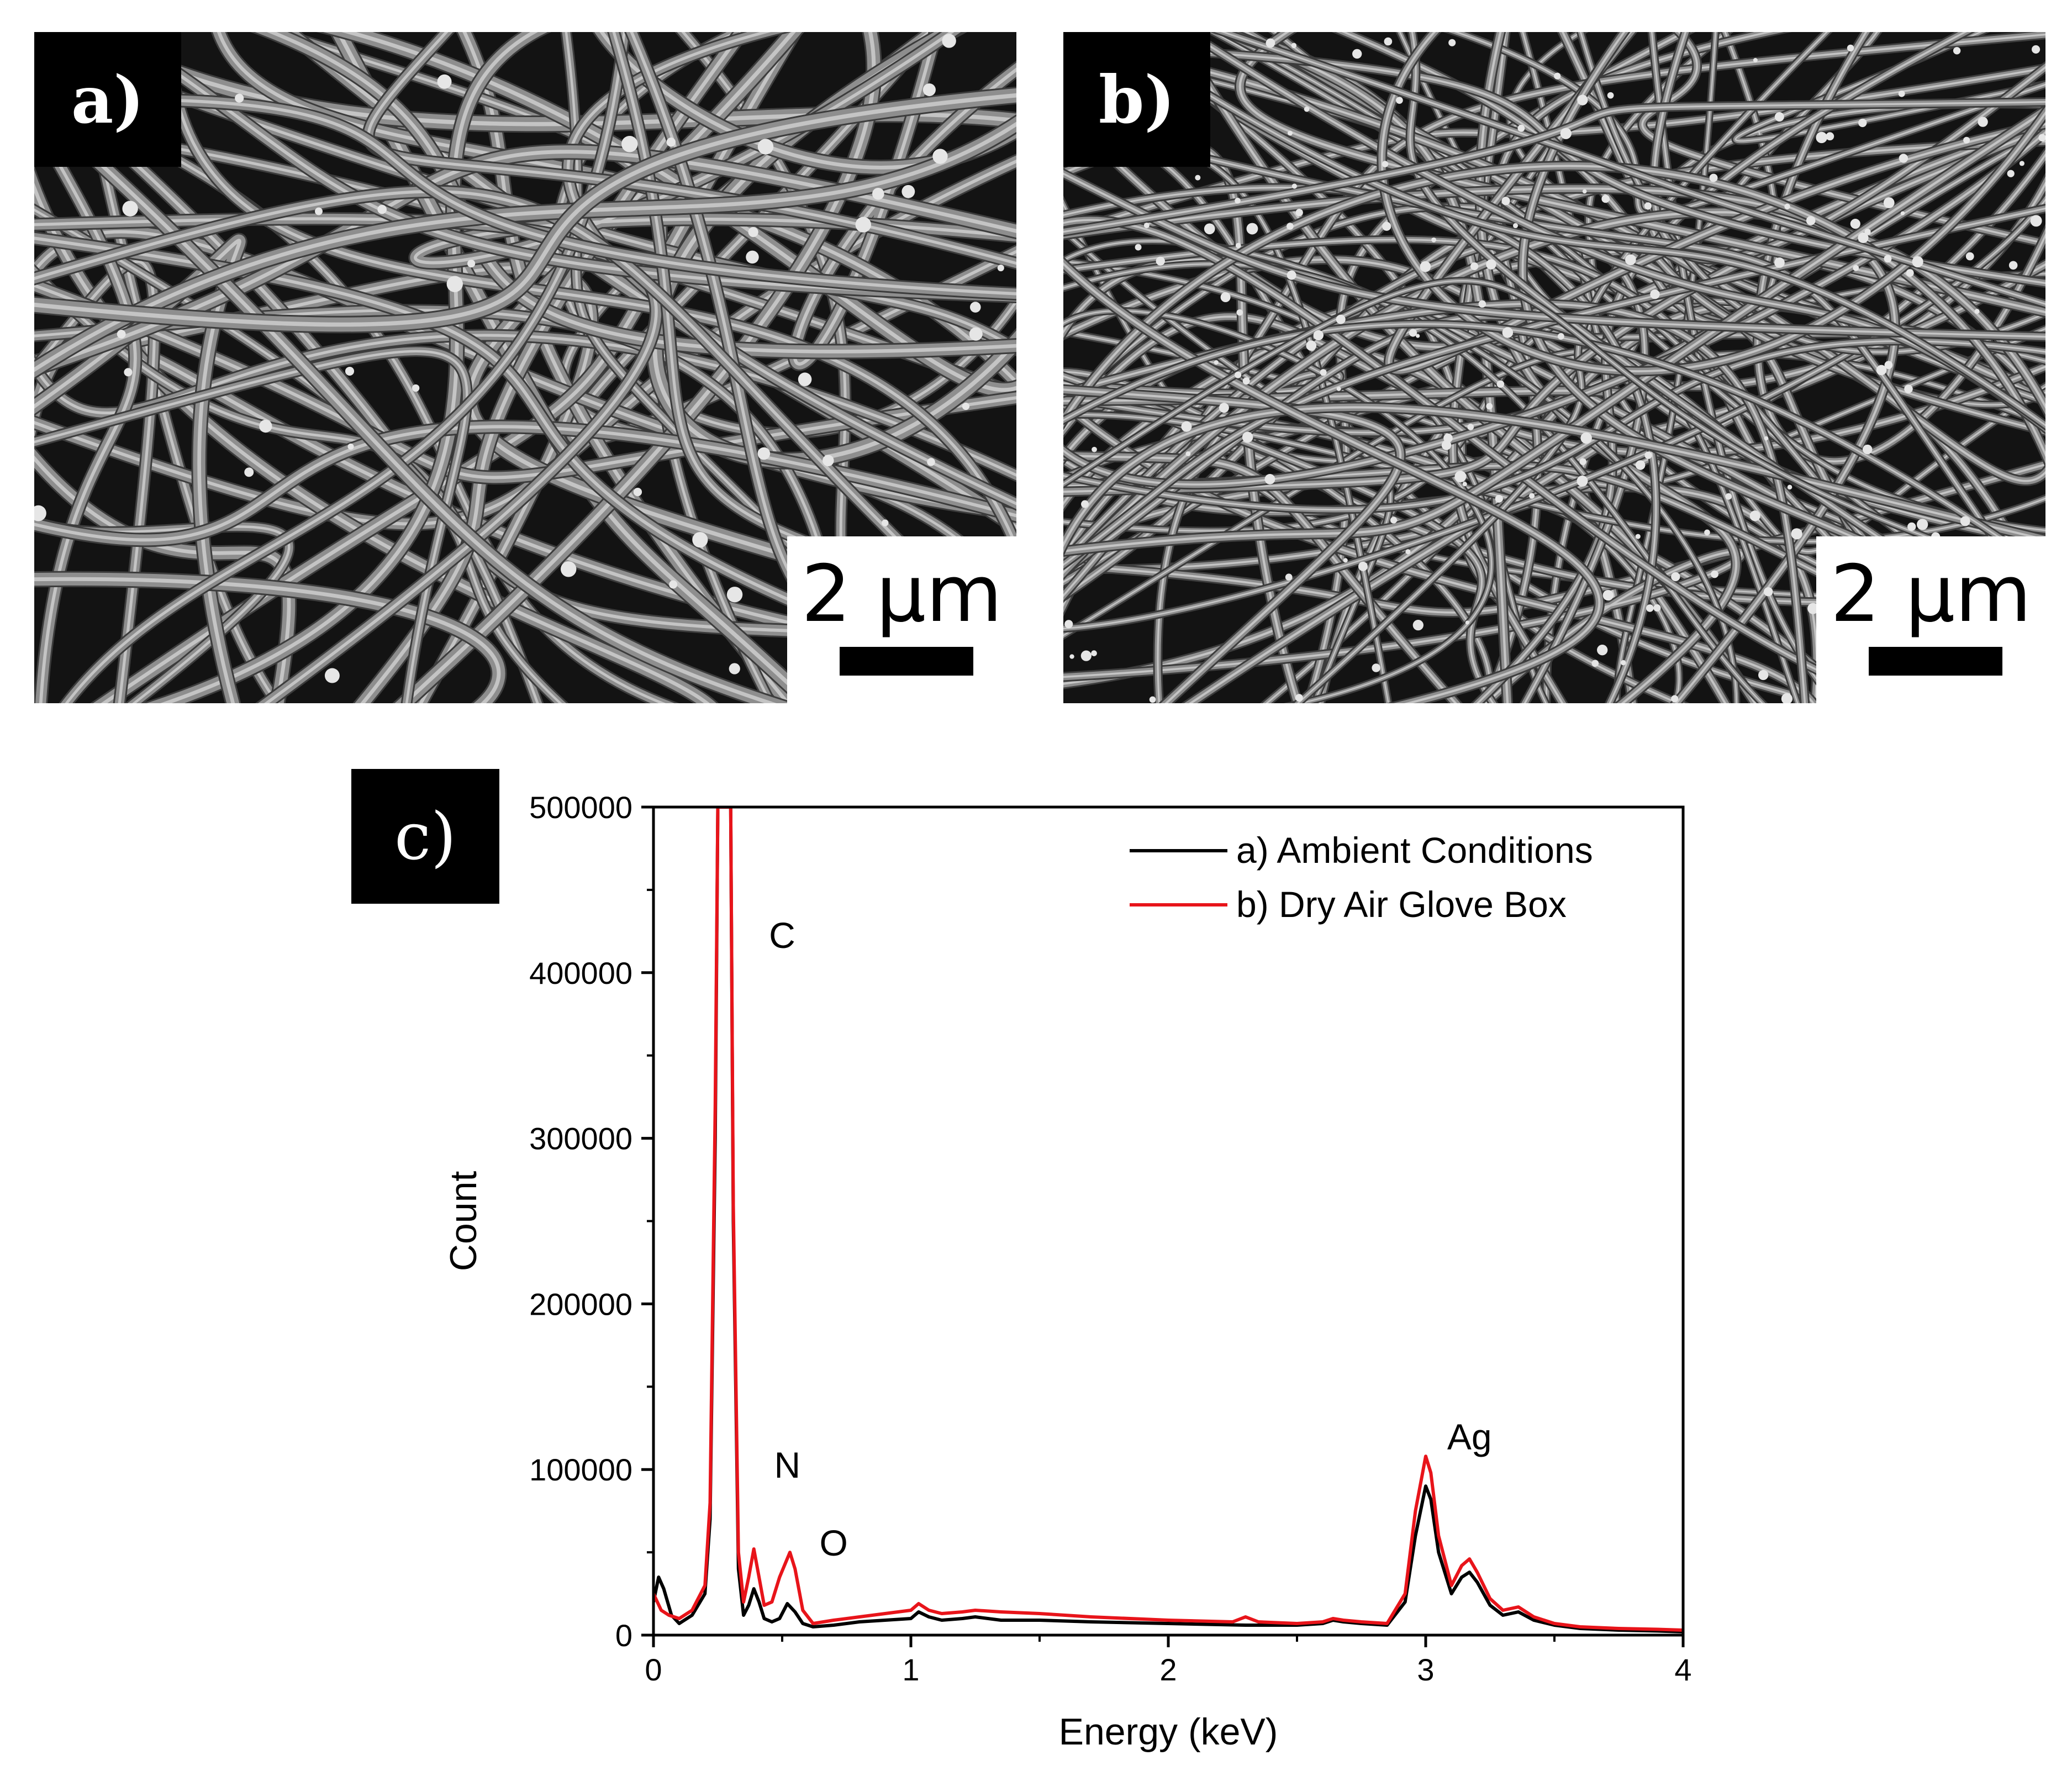 The width and height of the screenshot is (2072, 1771). What do you see at coordinates (581, 807) in the screenshot?
I see `y-tick-label: 500000` at bounding box center [581, 807].